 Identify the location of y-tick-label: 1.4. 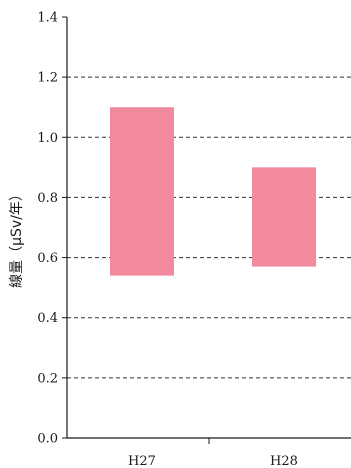
(47, 18).